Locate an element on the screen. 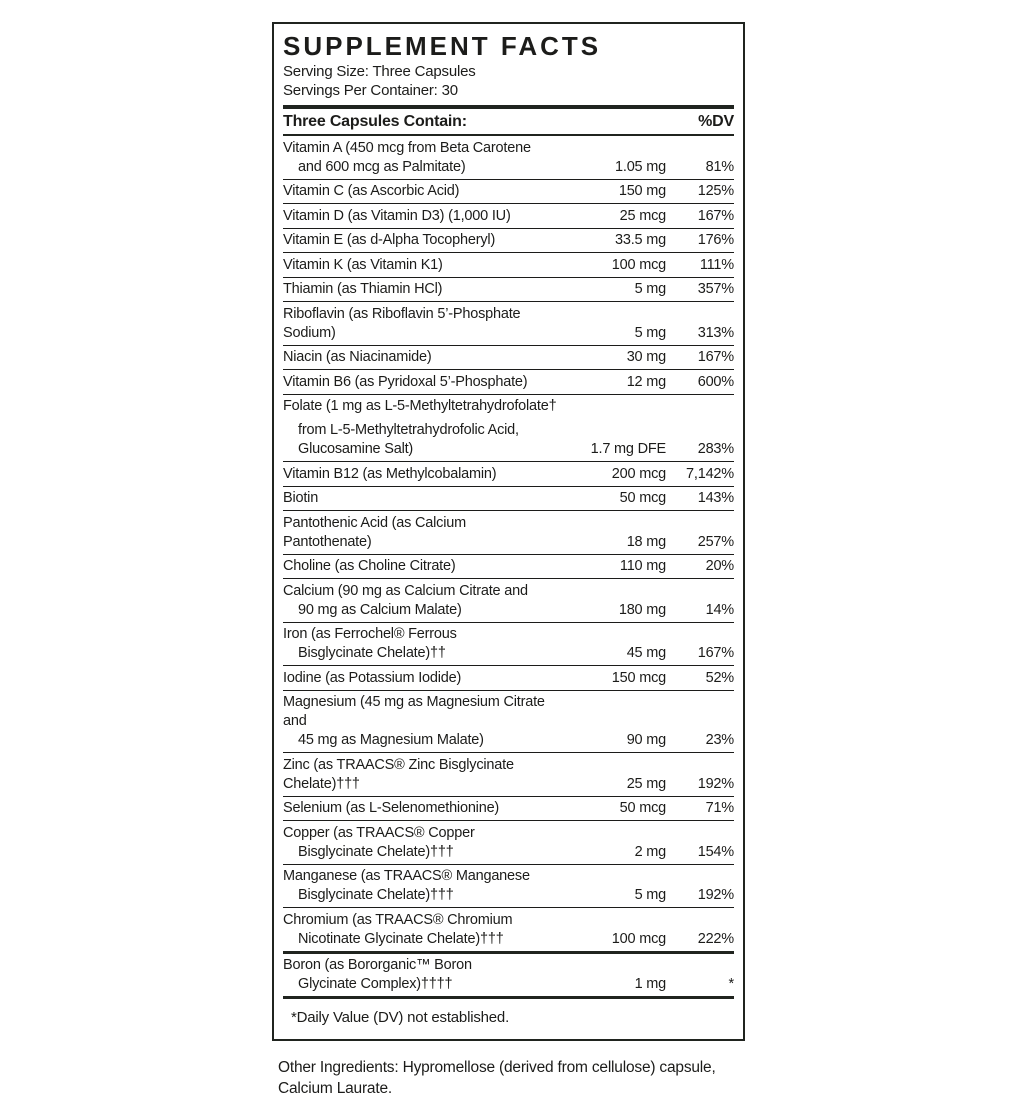  nutrient-row: Vitamin C (as Ascorbic Acid) 150 mg 125% is located at coordinates (508, 191).